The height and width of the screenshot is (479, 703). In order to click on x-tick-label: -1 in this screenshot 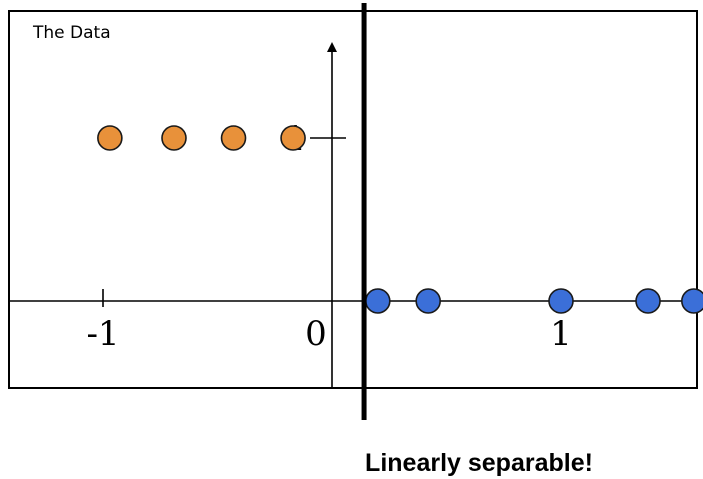, I will do `click(102, 334)`.